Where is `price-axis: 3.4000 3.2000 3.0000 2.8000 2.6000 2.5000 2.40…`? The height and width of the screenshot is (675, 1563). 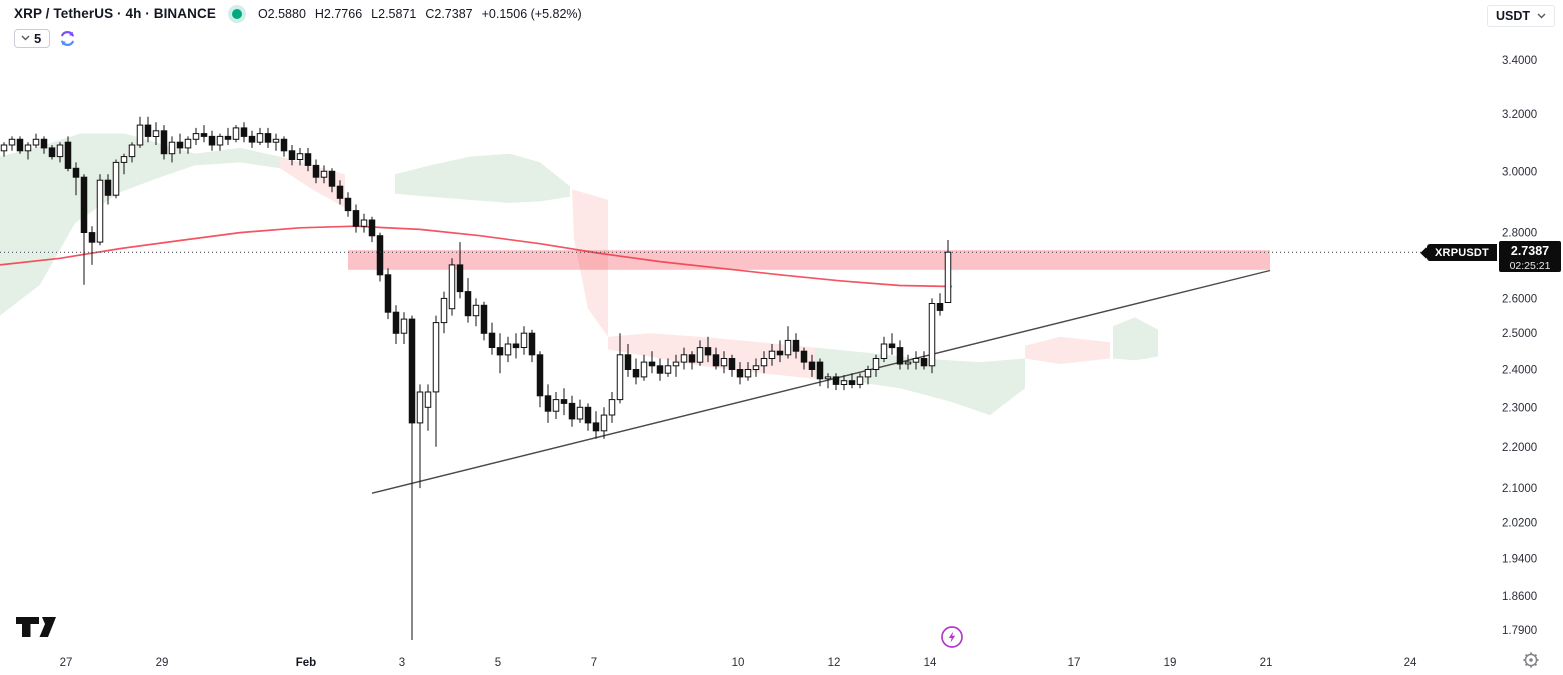
price-axis: 3.4000 3.2000 3.0000 2.8000 2.6000 2.5000 2.40… is located at coordinates (1519, 346).